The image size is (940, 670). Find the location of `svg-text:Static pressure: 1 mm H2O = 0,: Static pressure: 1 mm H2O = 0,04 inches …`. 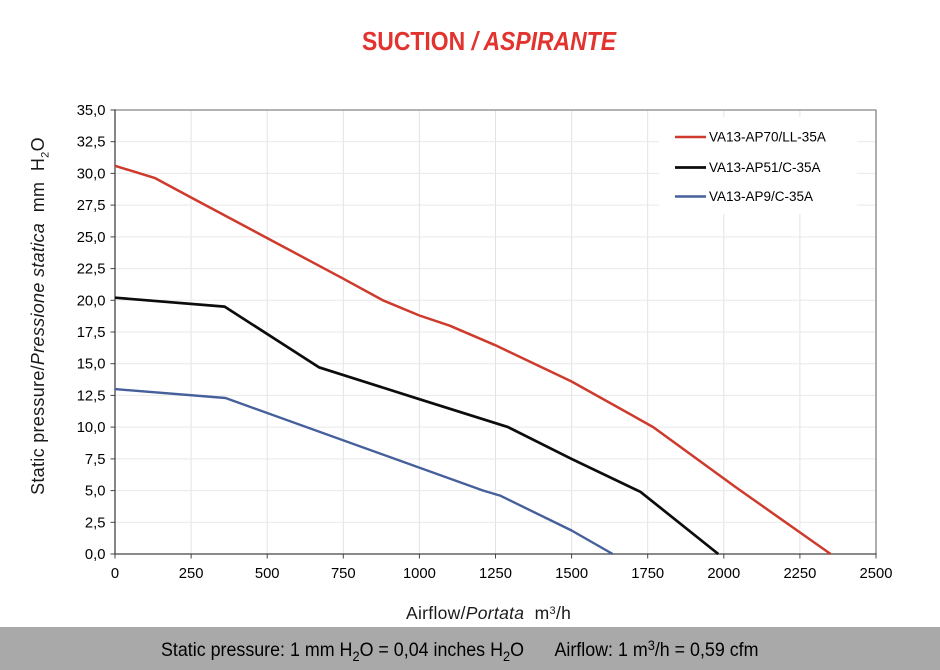

svg-text:Static pressure: 1 mm H2O = 0,: Static pressure: 1 mm H2O = 0,04 inches … is located at coordinates (342, 651).